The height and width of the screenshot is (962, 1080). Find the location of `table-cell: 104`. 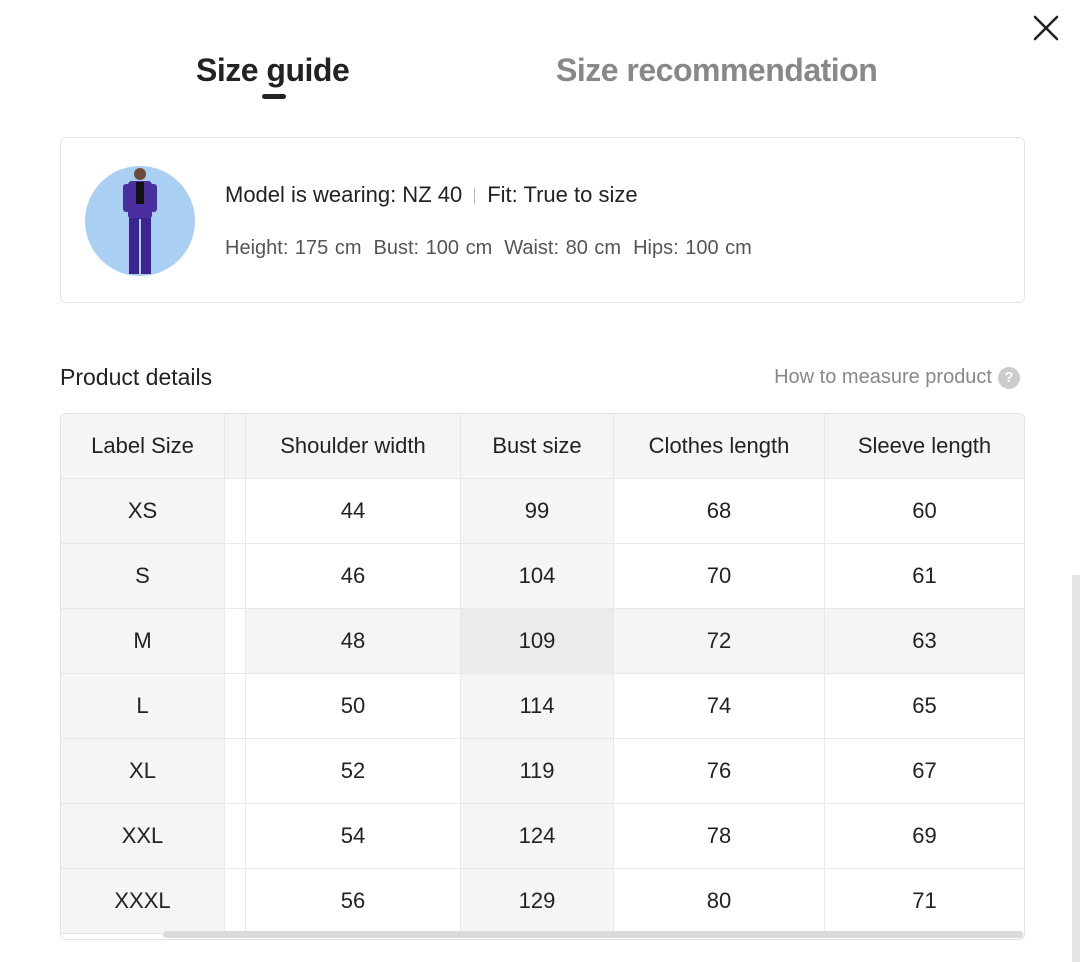

table-cell: 104 is located at coordinates (537, 576).